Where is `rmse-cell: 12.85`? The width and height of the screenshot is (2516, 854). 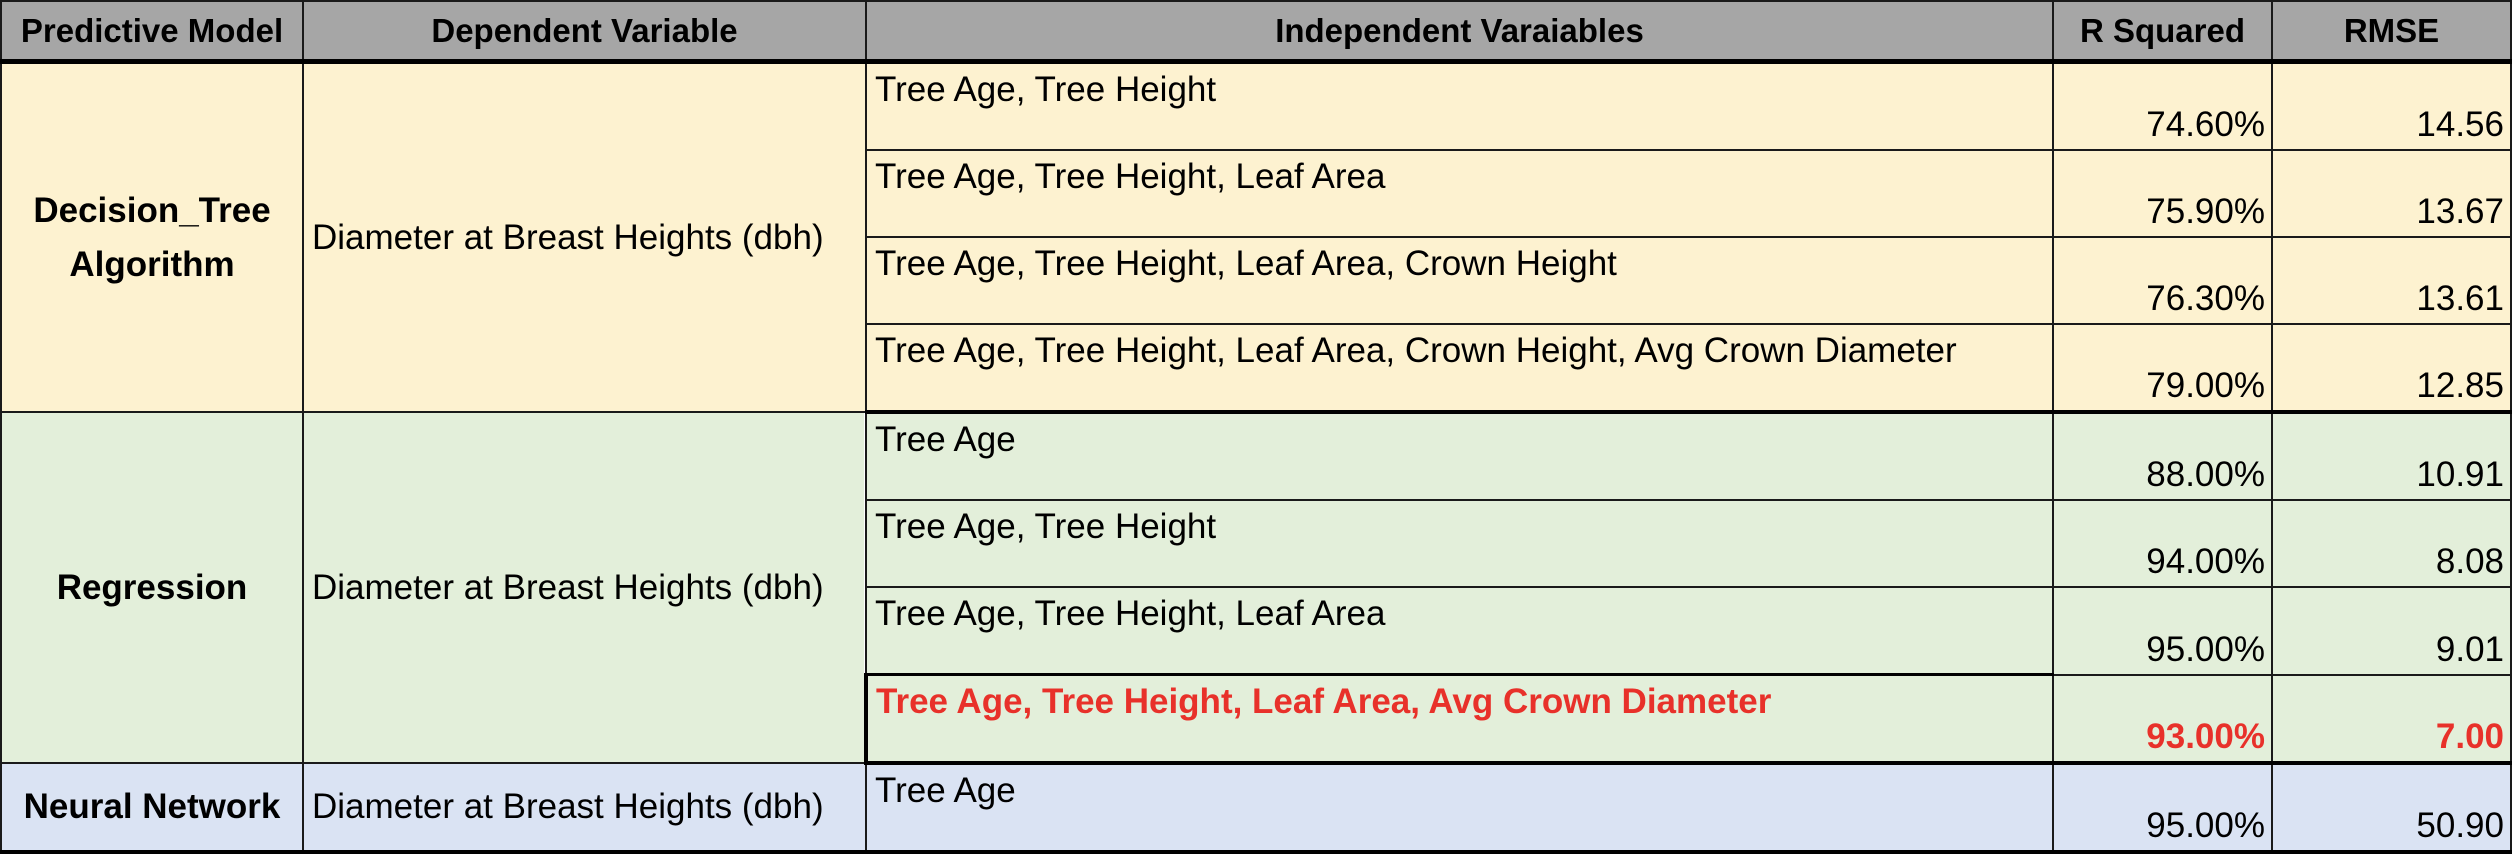
rmse-cell: 12.85 is located at coordinates (2391, 368).